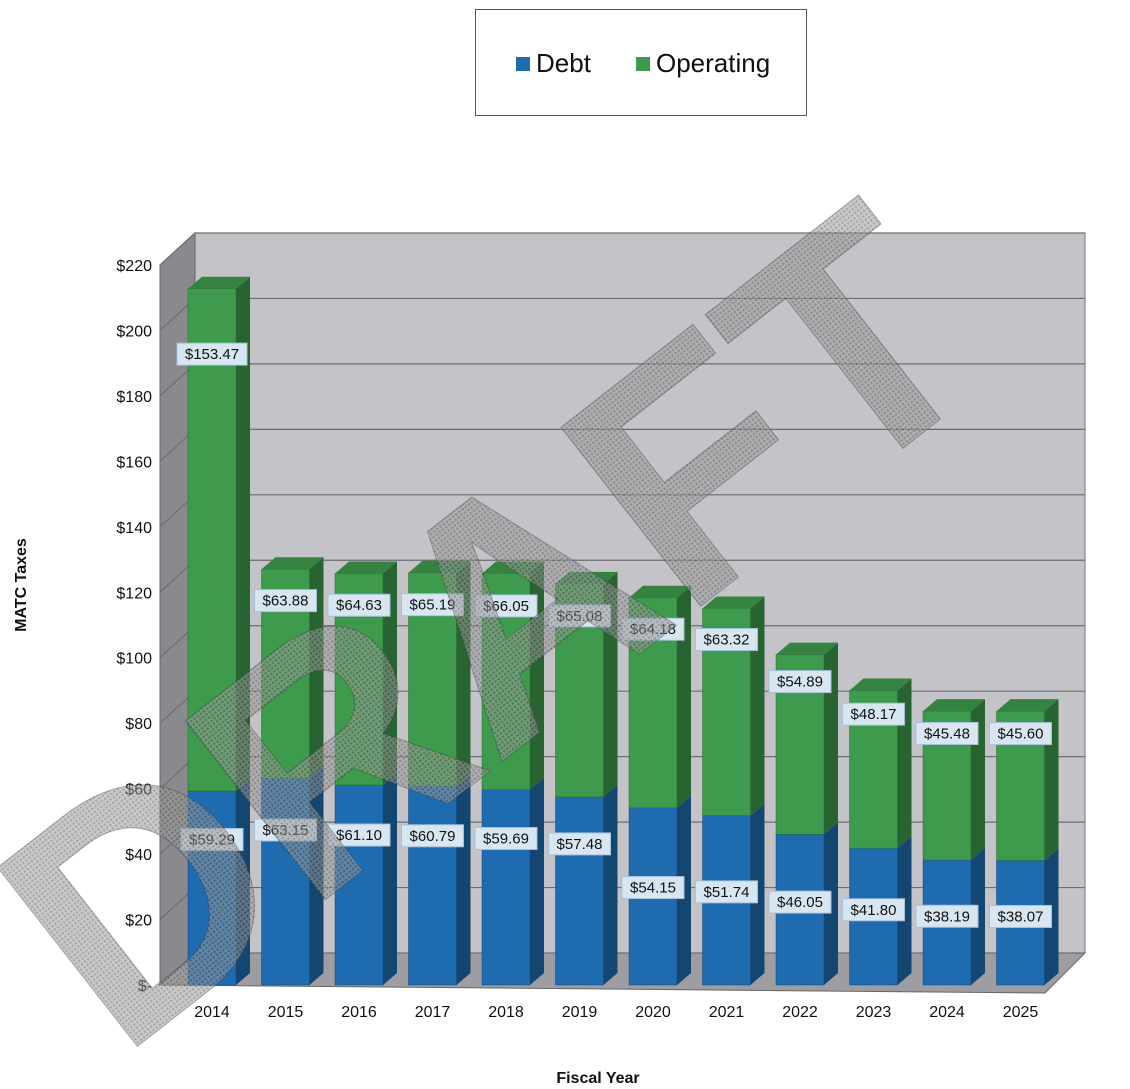 This screenshot has width=1130, height=1089. I want to click on svg-text: $59.29, so click(212, 839).